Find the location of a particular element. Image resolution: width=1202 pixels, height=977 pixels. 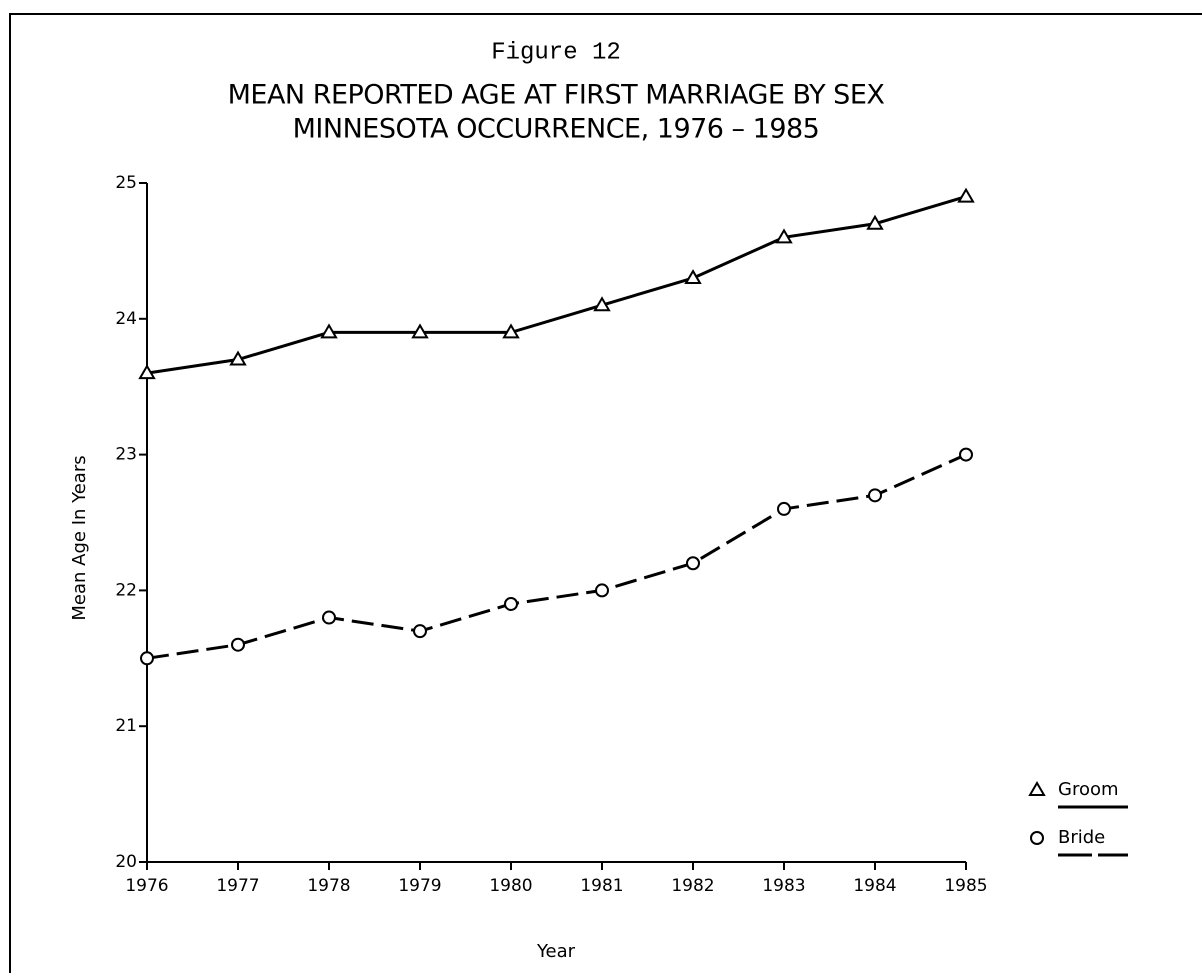

chart-subtitle: MINNESOTA OCCURRENCE, 1976 – 1985 is located at coordinates (556, 129).